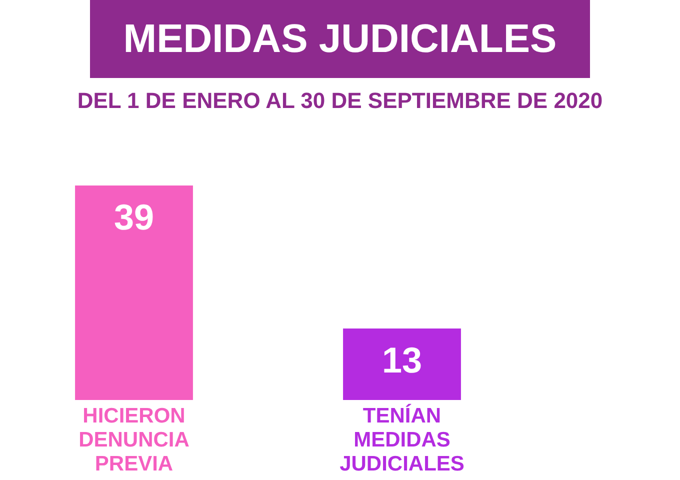 The height and width of the screenshot is (480, 680). What do you see at coordinates (402, 359) in the screenshot?
I see `data-label: 13` at bounding box center [402, 359].